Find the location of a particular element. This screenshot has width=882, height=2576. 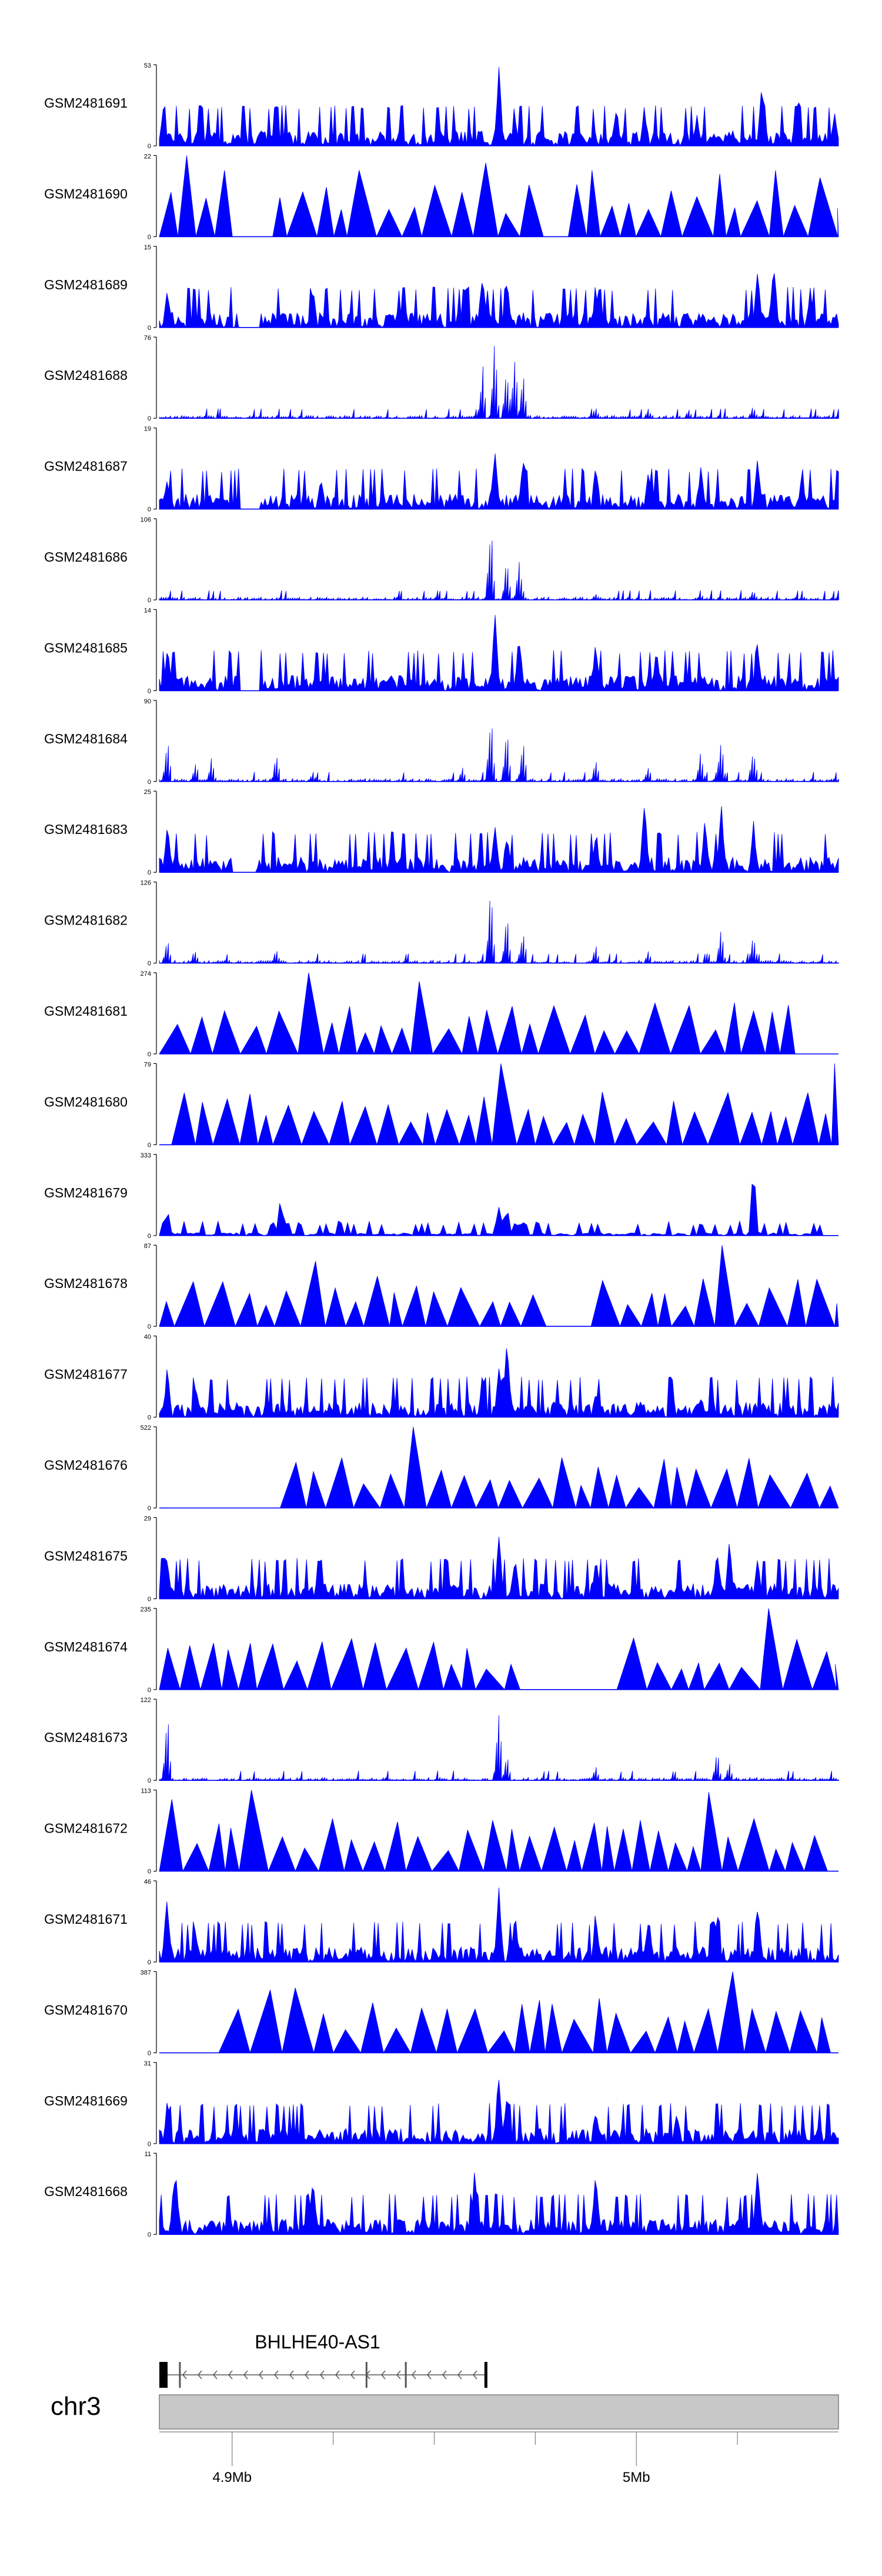

y-max-label: 22 is located at coordinates (147, 156).